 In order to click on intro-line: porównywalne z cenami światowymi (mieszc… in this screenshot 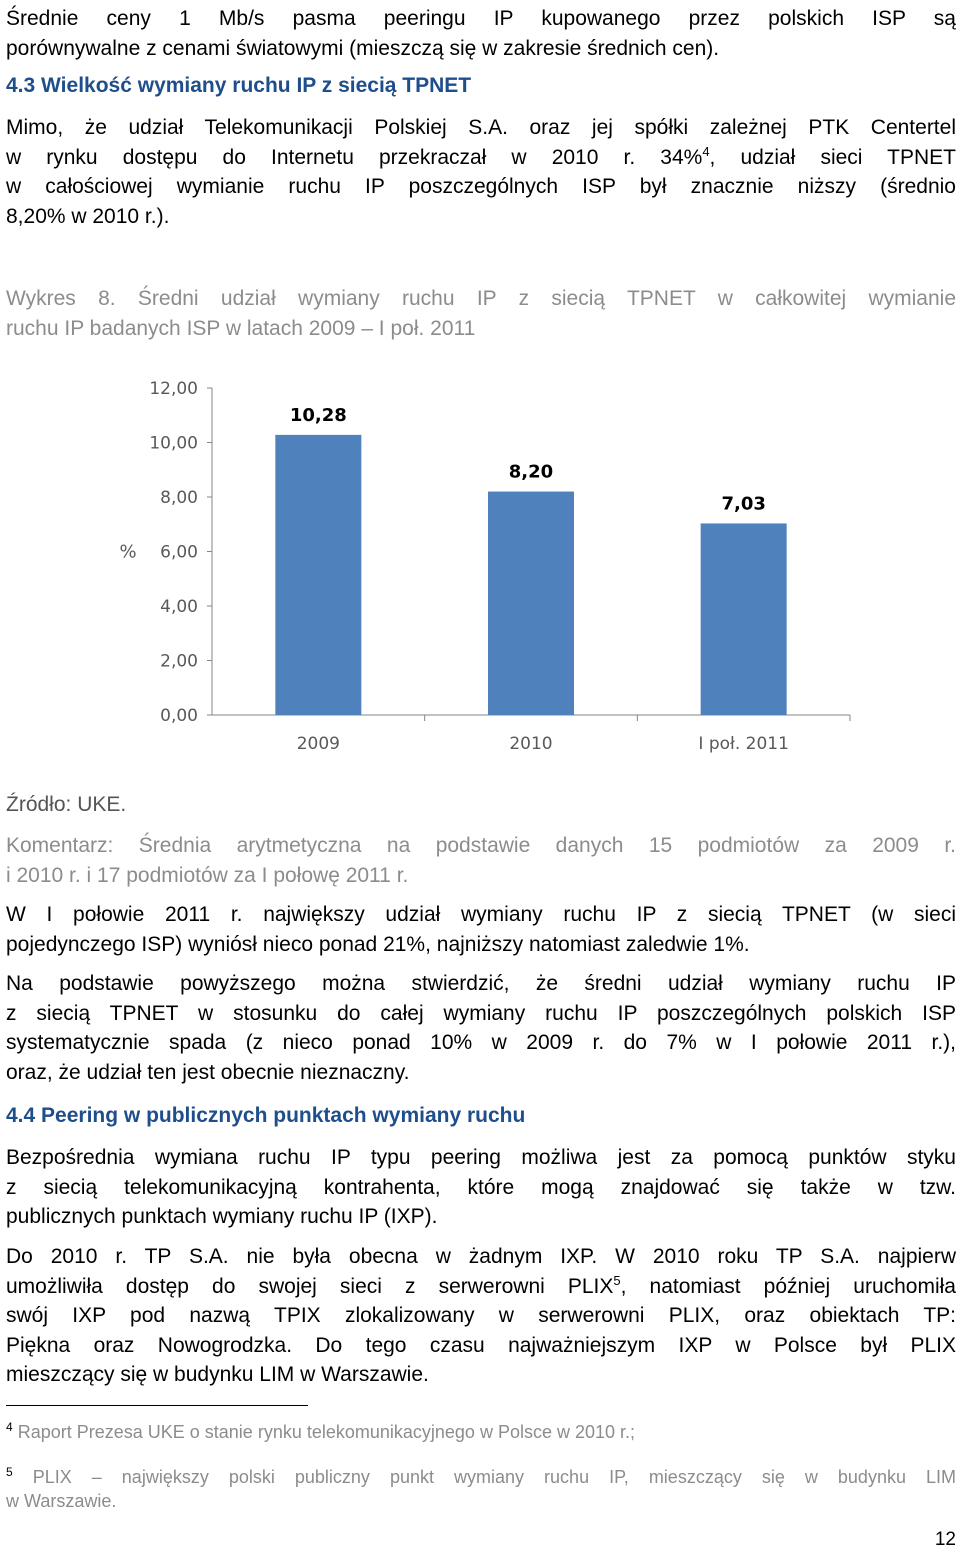, I will do `click(363, 48)`.